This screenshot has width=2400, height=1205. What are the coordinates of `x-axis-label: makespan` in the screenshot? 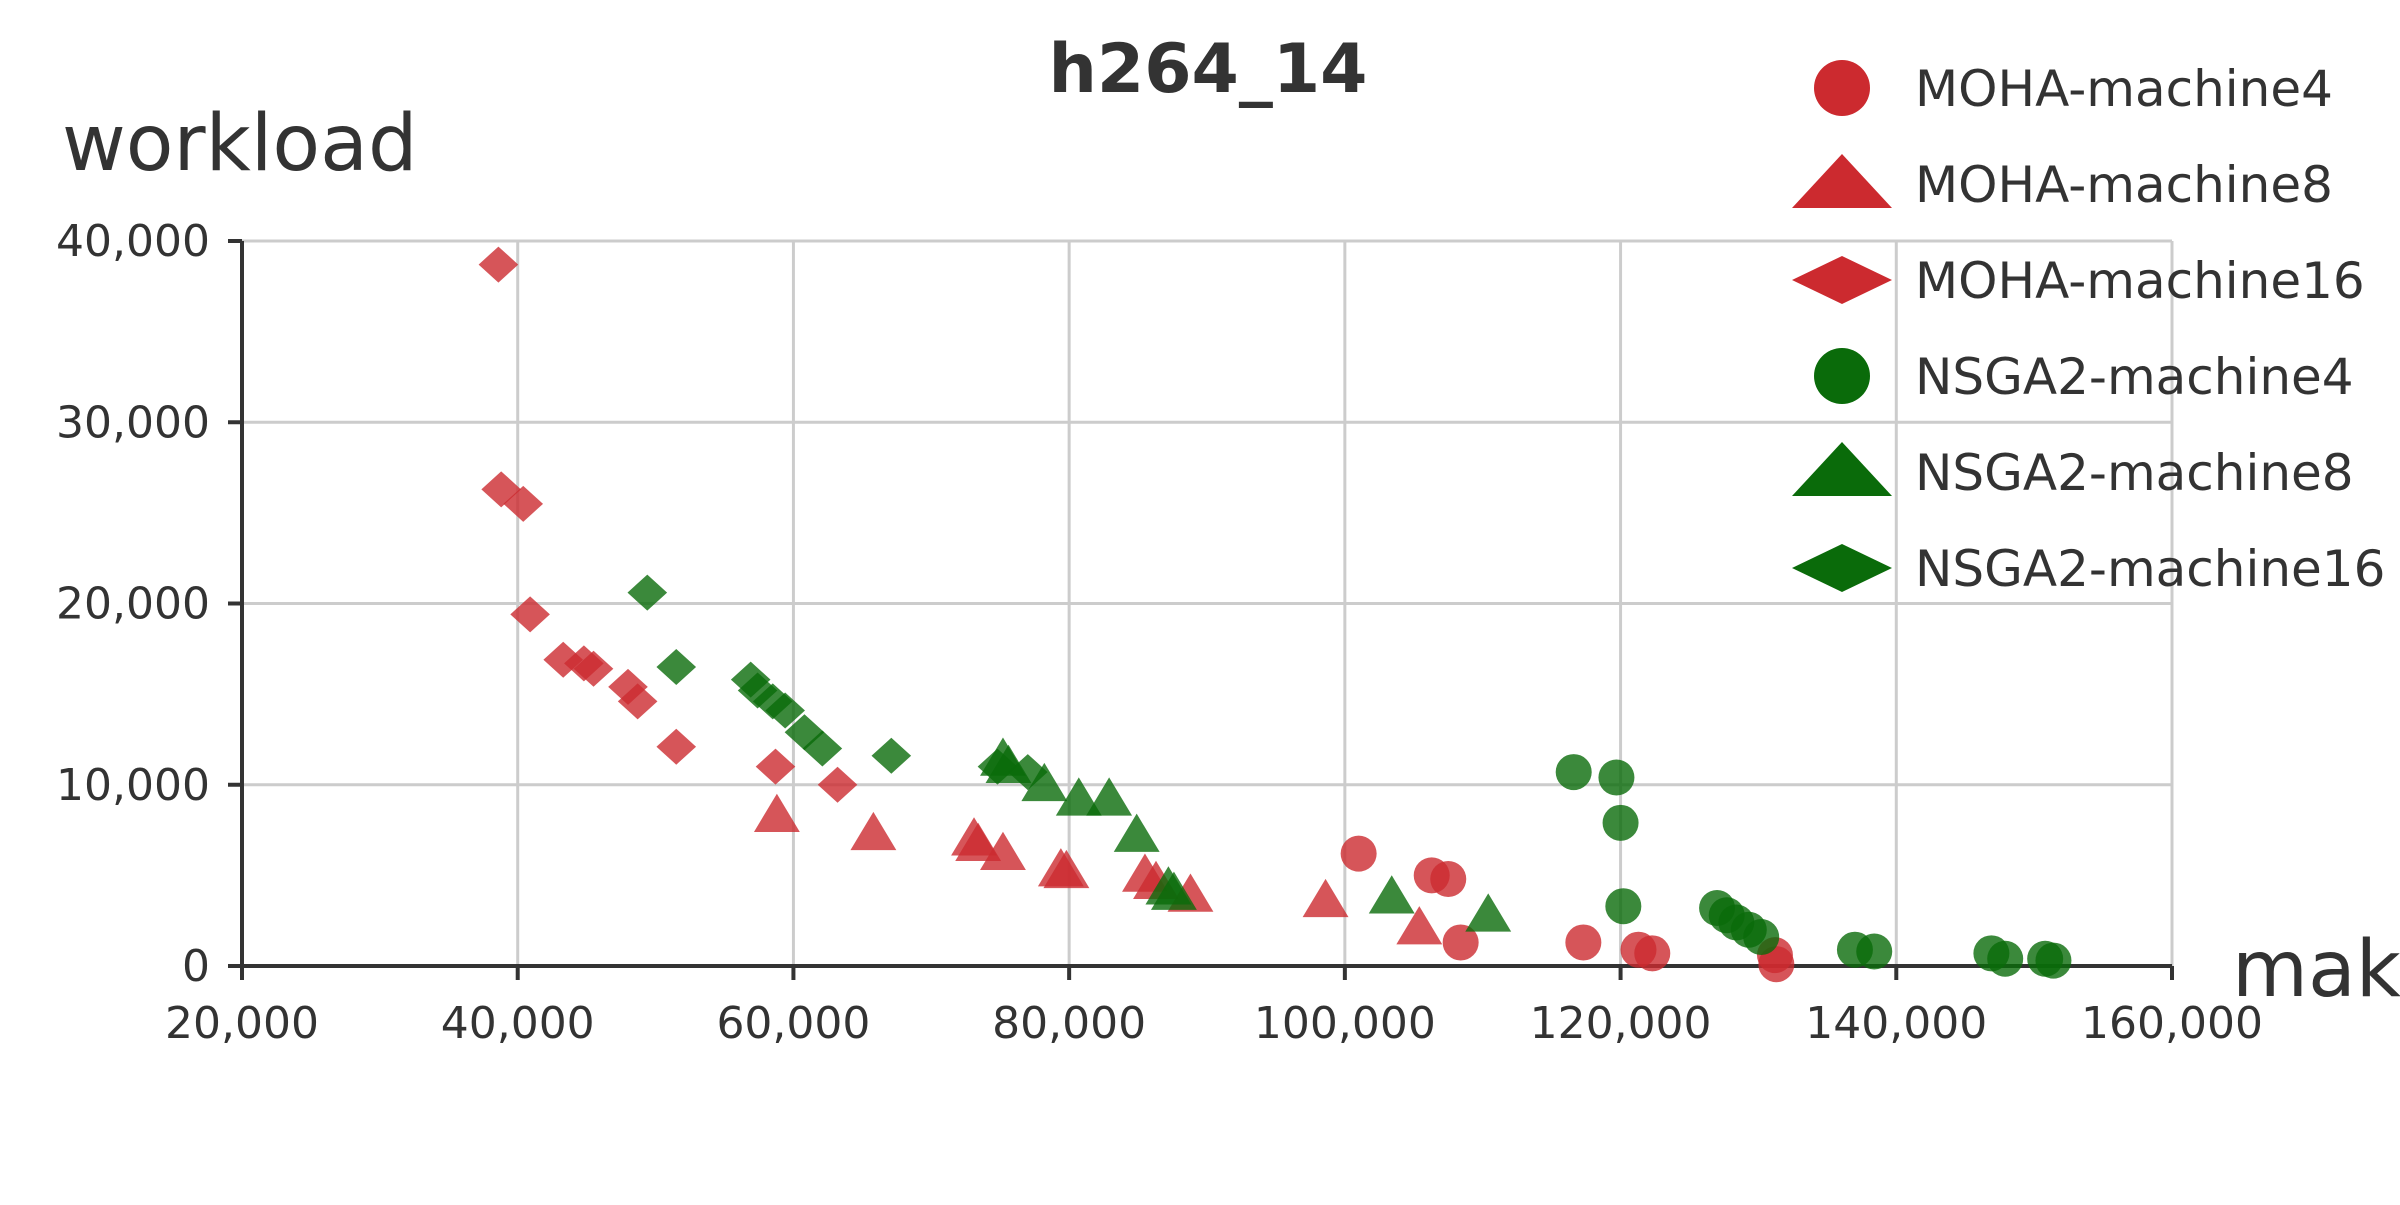 It's located at (2316, 970).